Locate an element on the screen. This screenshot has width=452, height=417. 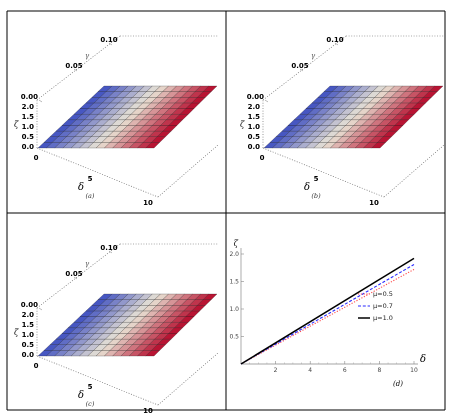
panel-caption: (c) is located at coordinates (90, 404).